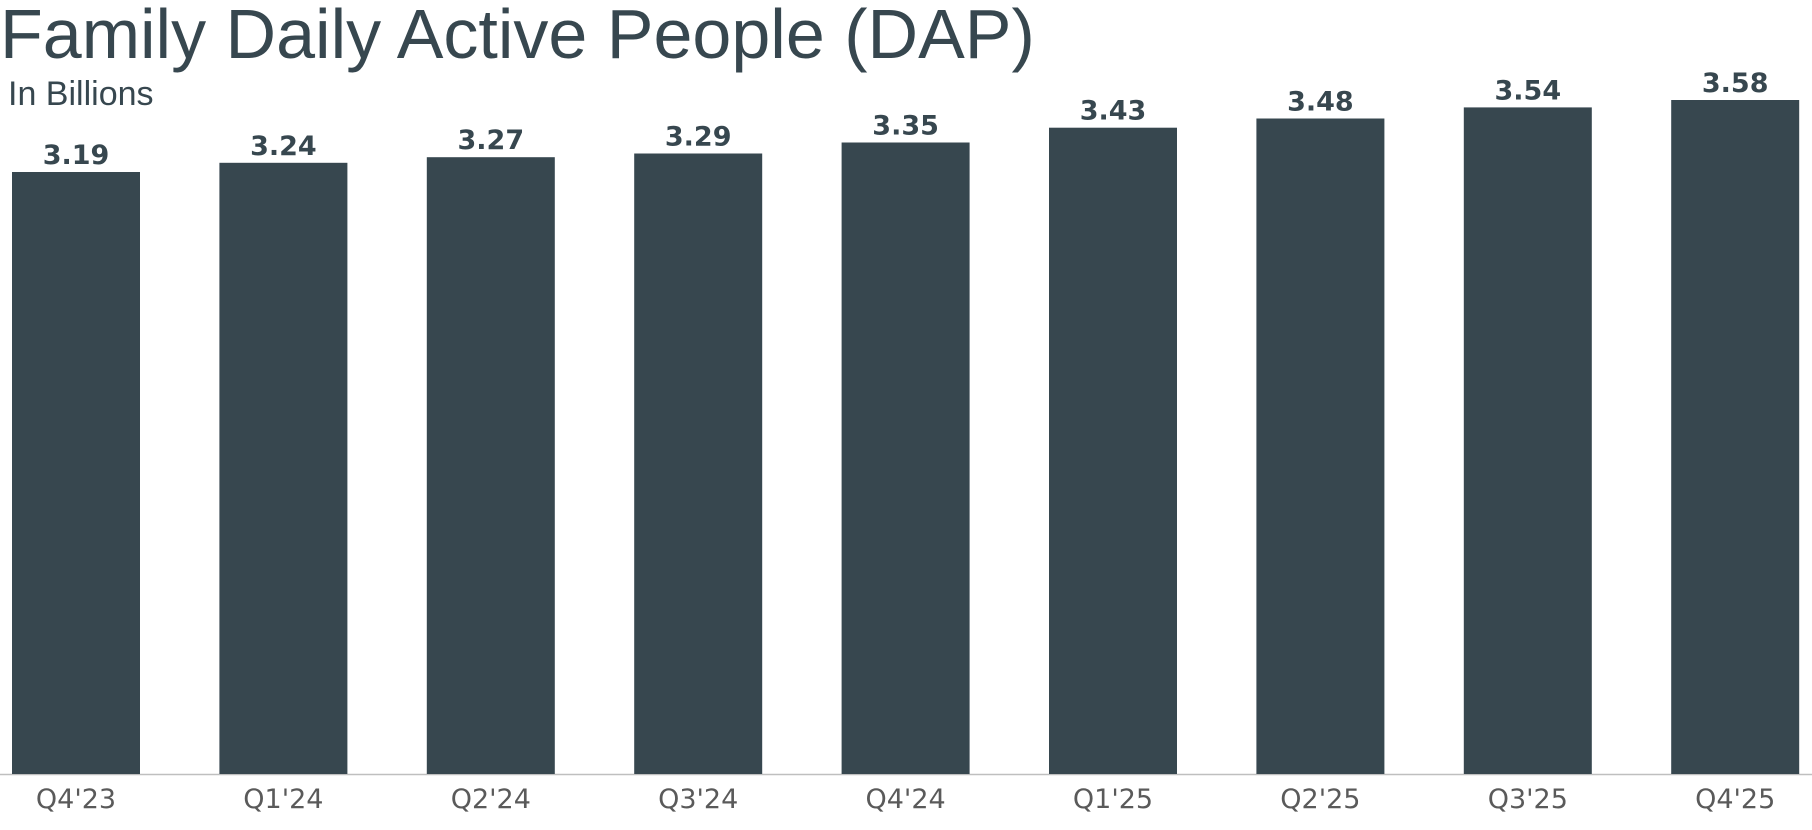  Describe the element at coordinates (517, 36) in the screenshot. I see `chart-title: Family Daily Active People (DAP)` at that location.